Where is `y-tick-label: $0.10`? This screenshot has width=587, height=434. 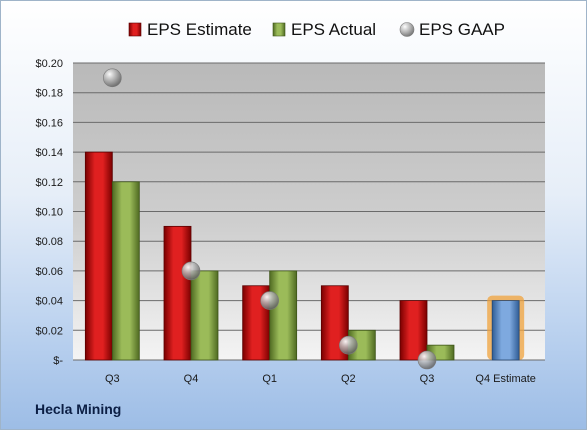 y-tick-label: $0.10 is located at coordinates (49, 213).